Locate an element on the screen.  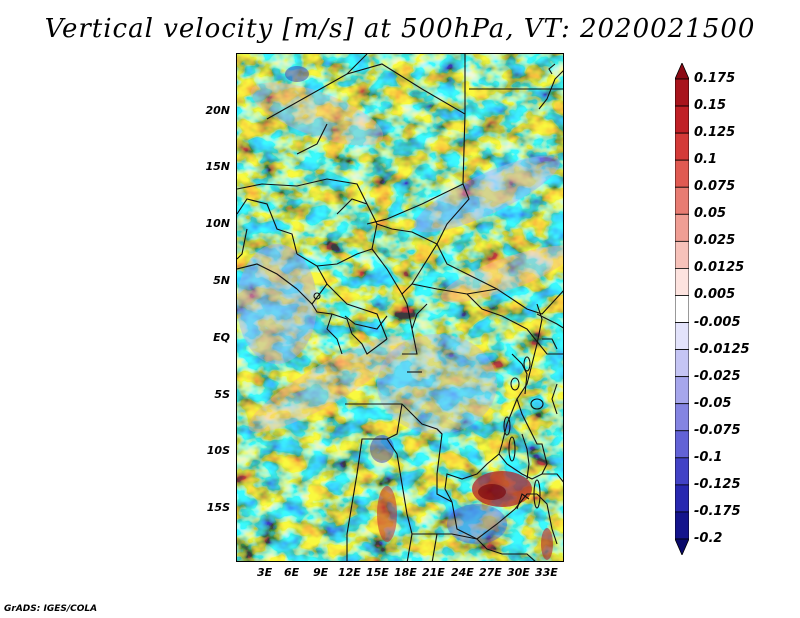
lat-label-eq: EQ is located at coordinates (221, 337).